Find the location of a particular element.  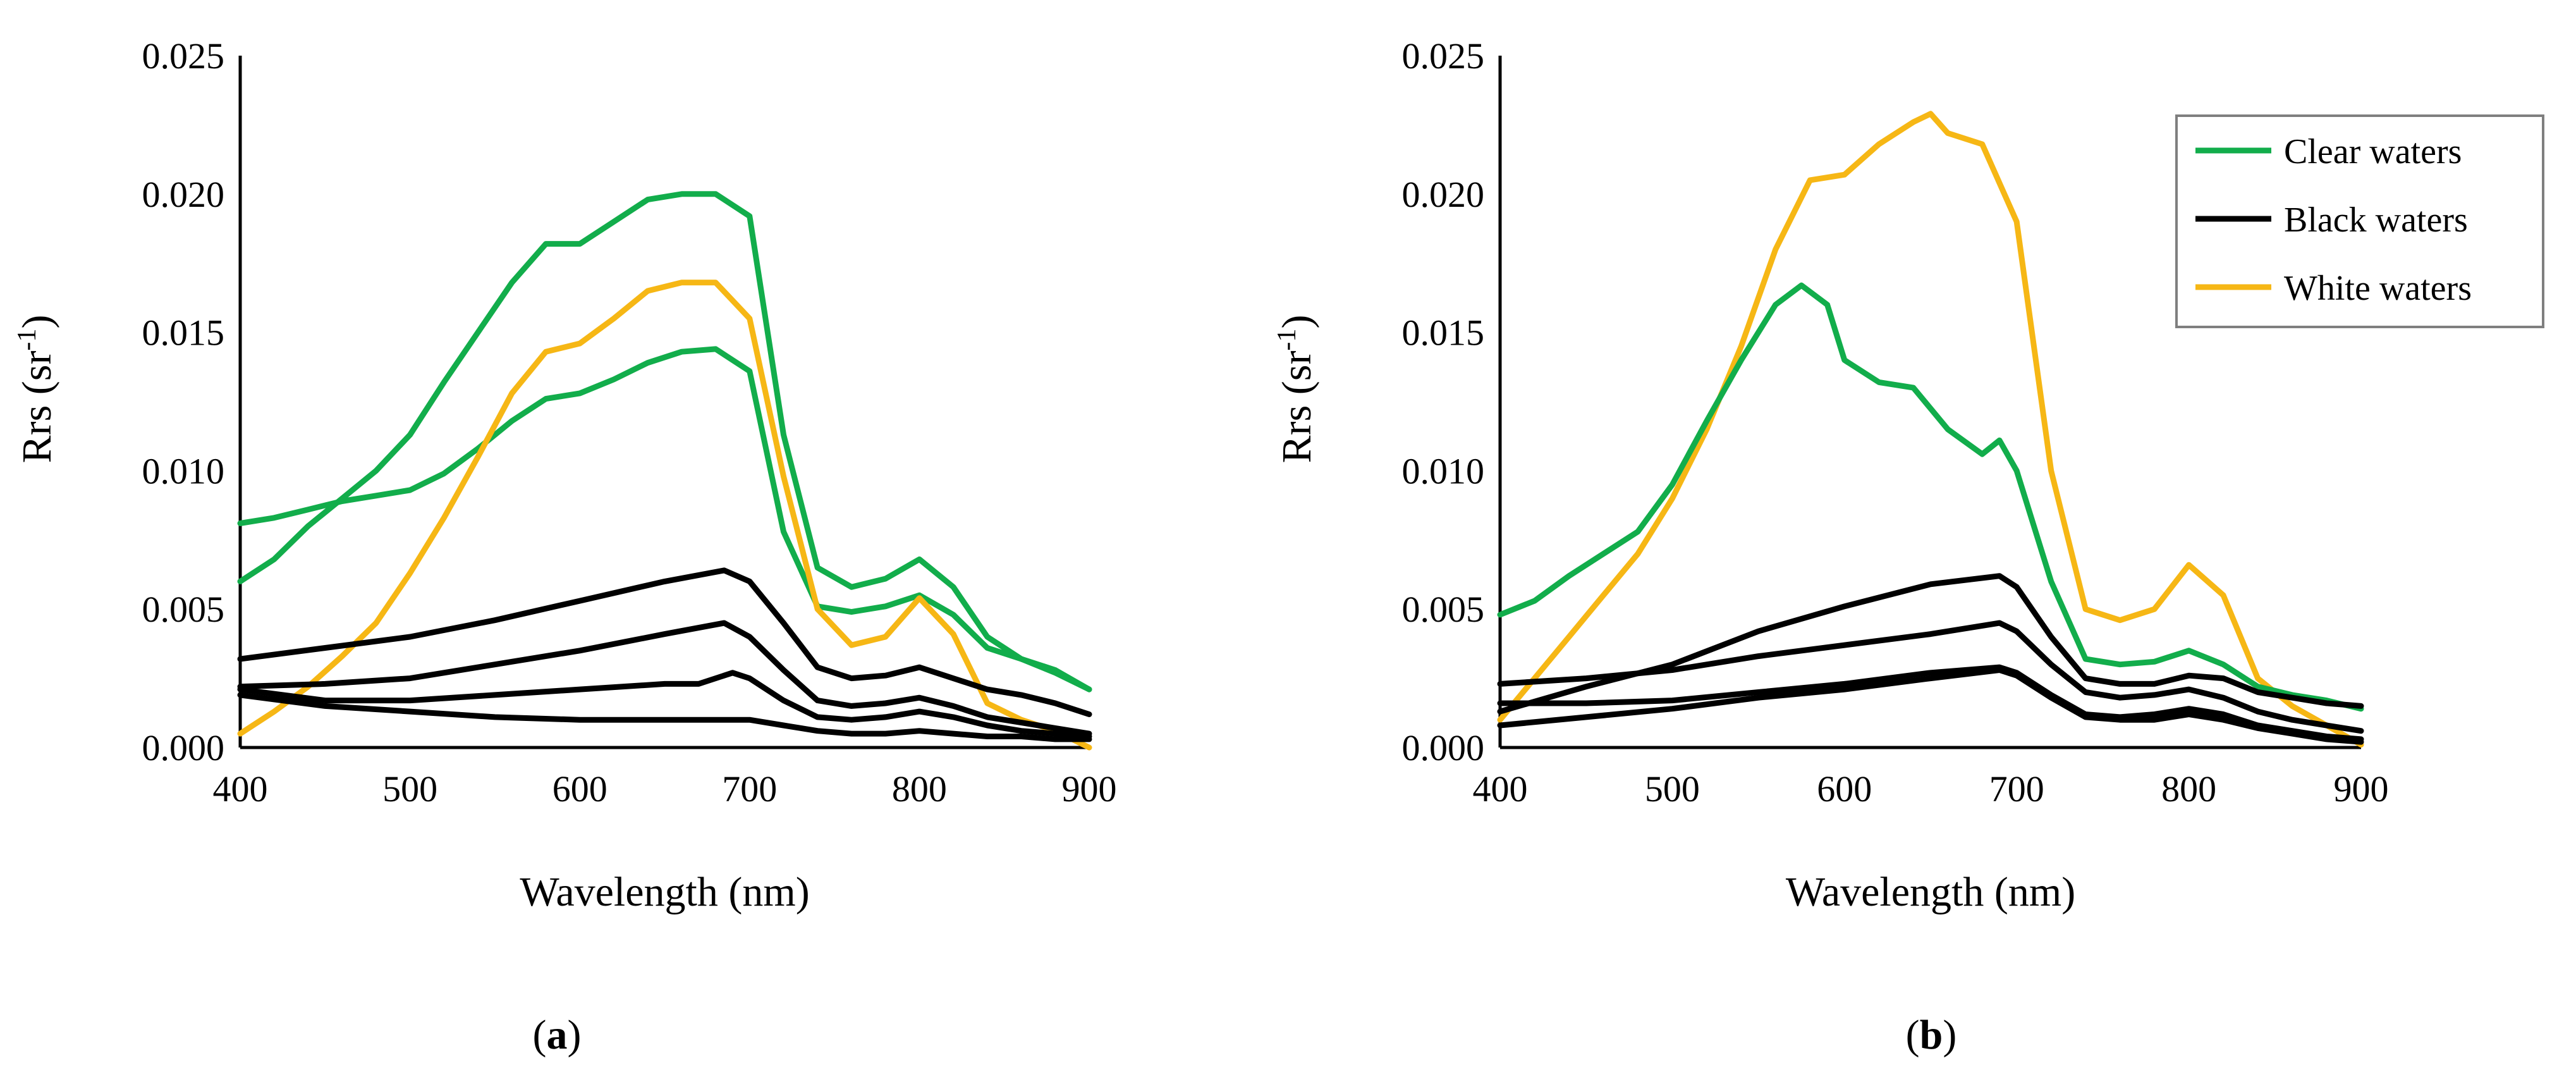

panel-label-letter: b is located at coordinates (1931, 1035).